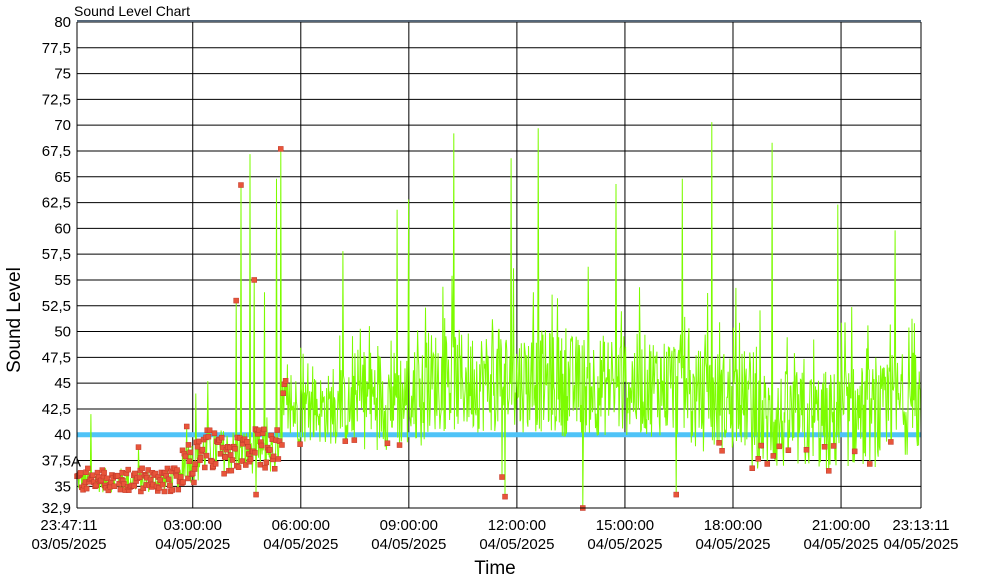 The image size is (990, 588). What do you see at coordinates (62, 177) in the screenshot?
I see `y-tick-label: 65` at bounding box center [62, 177].